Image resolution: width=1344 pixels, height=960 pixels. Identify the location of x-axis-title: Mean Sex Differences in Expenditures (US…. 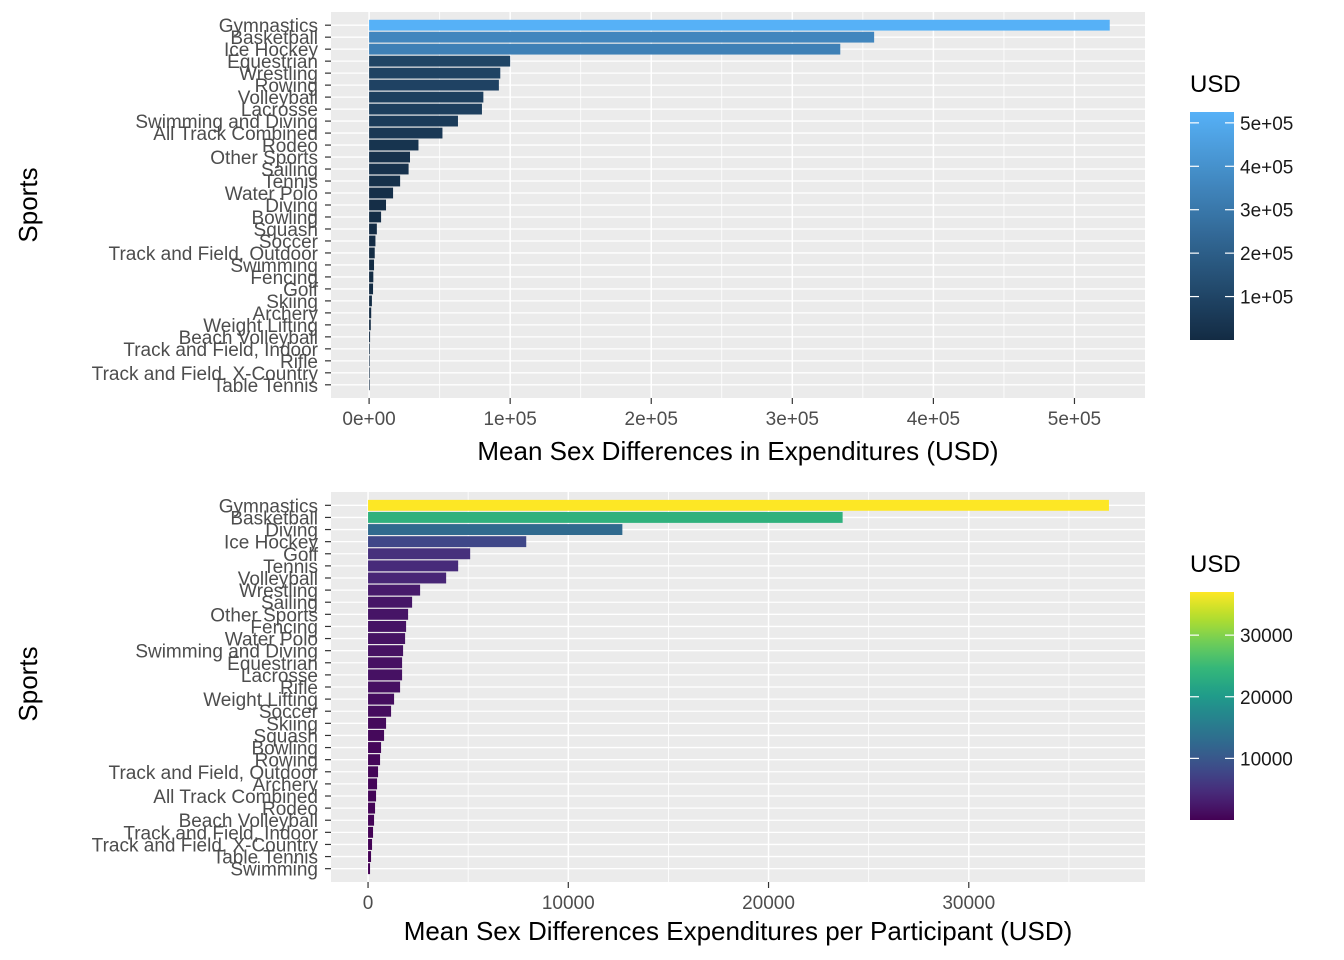
(737, 451).